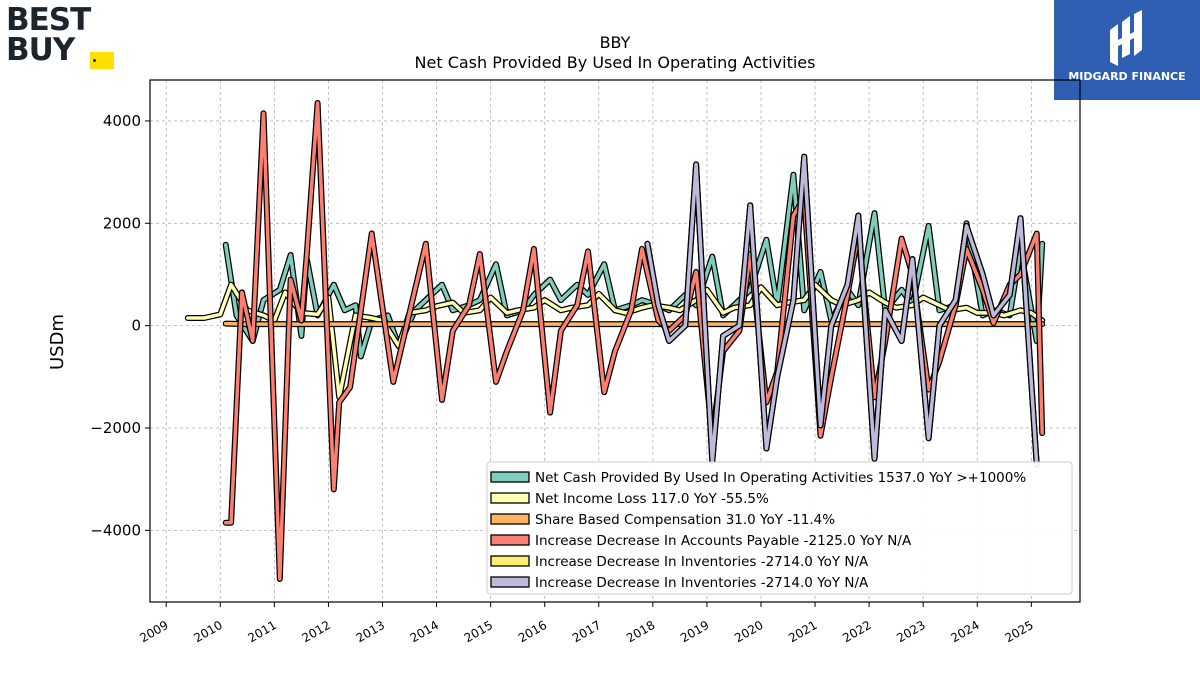  Describe the element at coordinates (40, 50) in the screenshot. I see `logo-line2: BUY` at that location.